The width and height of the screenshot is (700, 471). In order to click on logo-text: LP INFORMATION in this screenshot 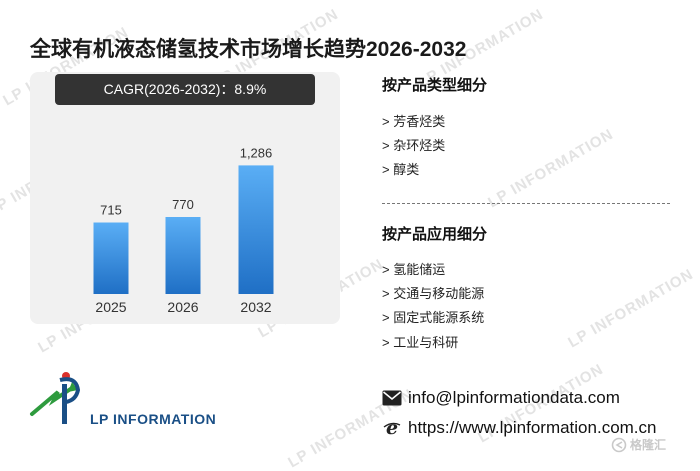, I will do `click(153, 419)`.